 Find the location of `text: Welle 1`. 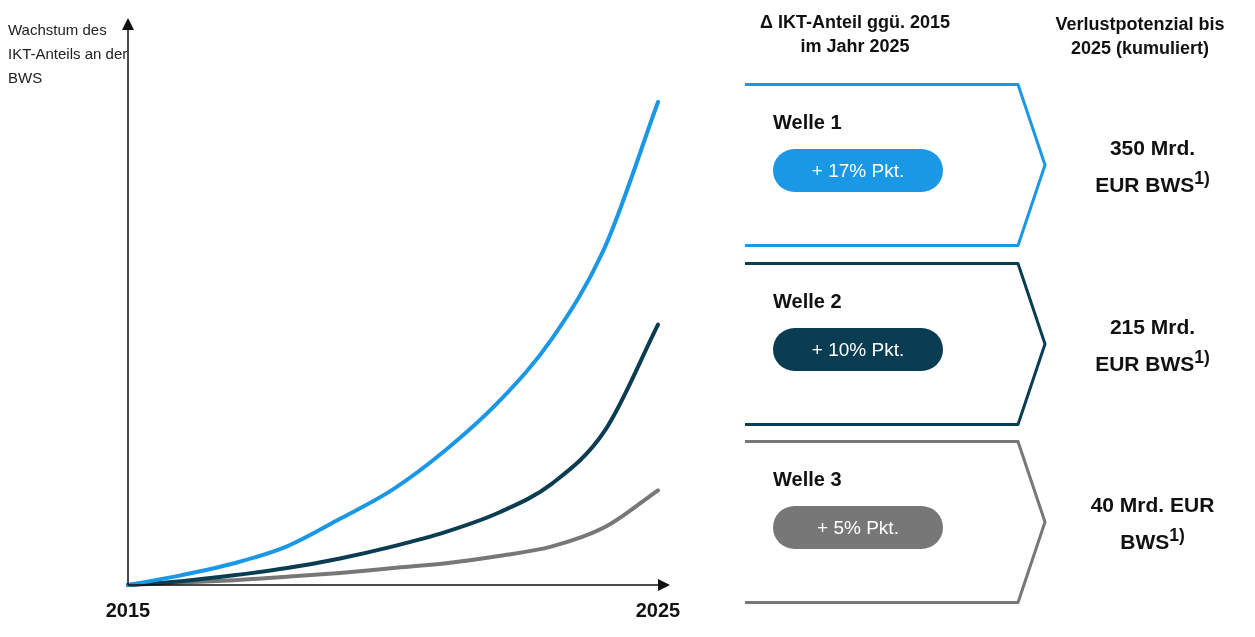

text: Welle 1 is located at coordinates (807, 122).